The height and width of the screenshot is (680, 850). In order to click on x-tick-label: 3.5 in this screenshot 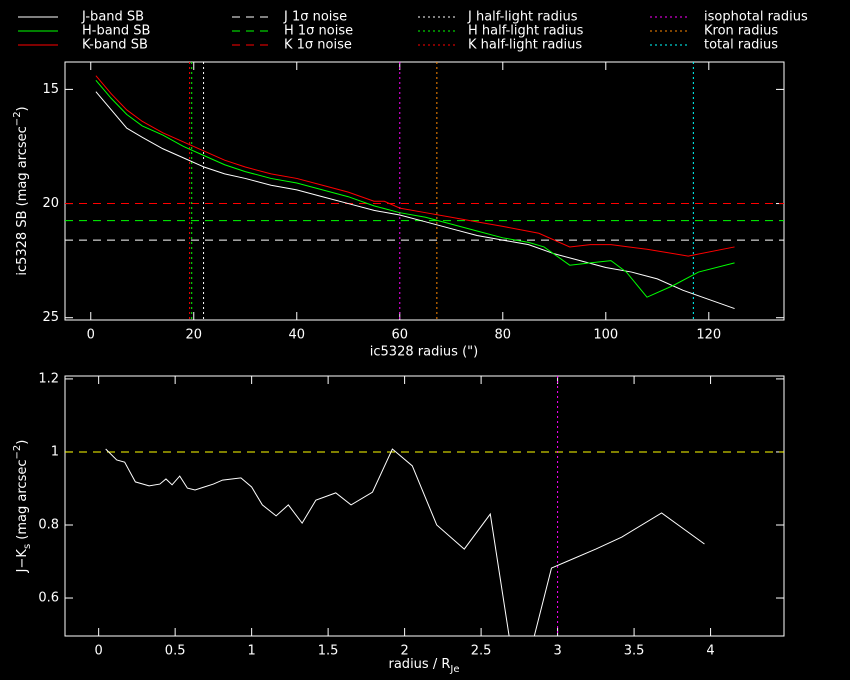, I will do `click(634, 651)`.